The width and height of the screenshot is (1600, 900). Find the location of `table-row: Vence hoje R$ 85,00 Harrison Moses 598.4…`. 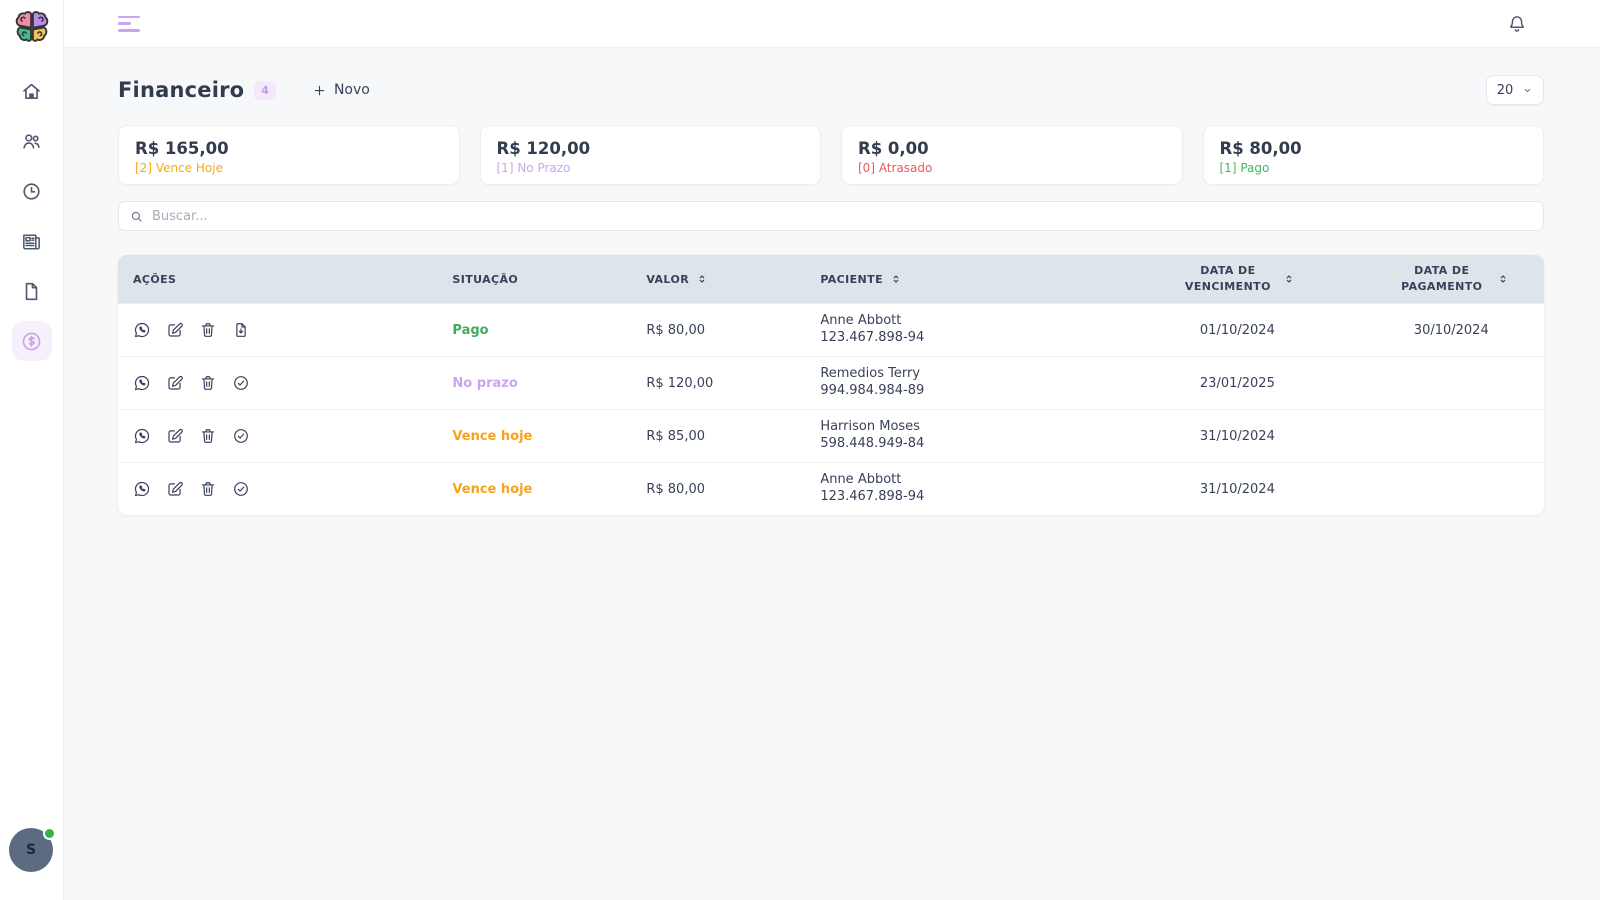

table-row: Vence hoje R$ 85,00 Harrison Moses 598.4… is located at coordinates (831, 435).